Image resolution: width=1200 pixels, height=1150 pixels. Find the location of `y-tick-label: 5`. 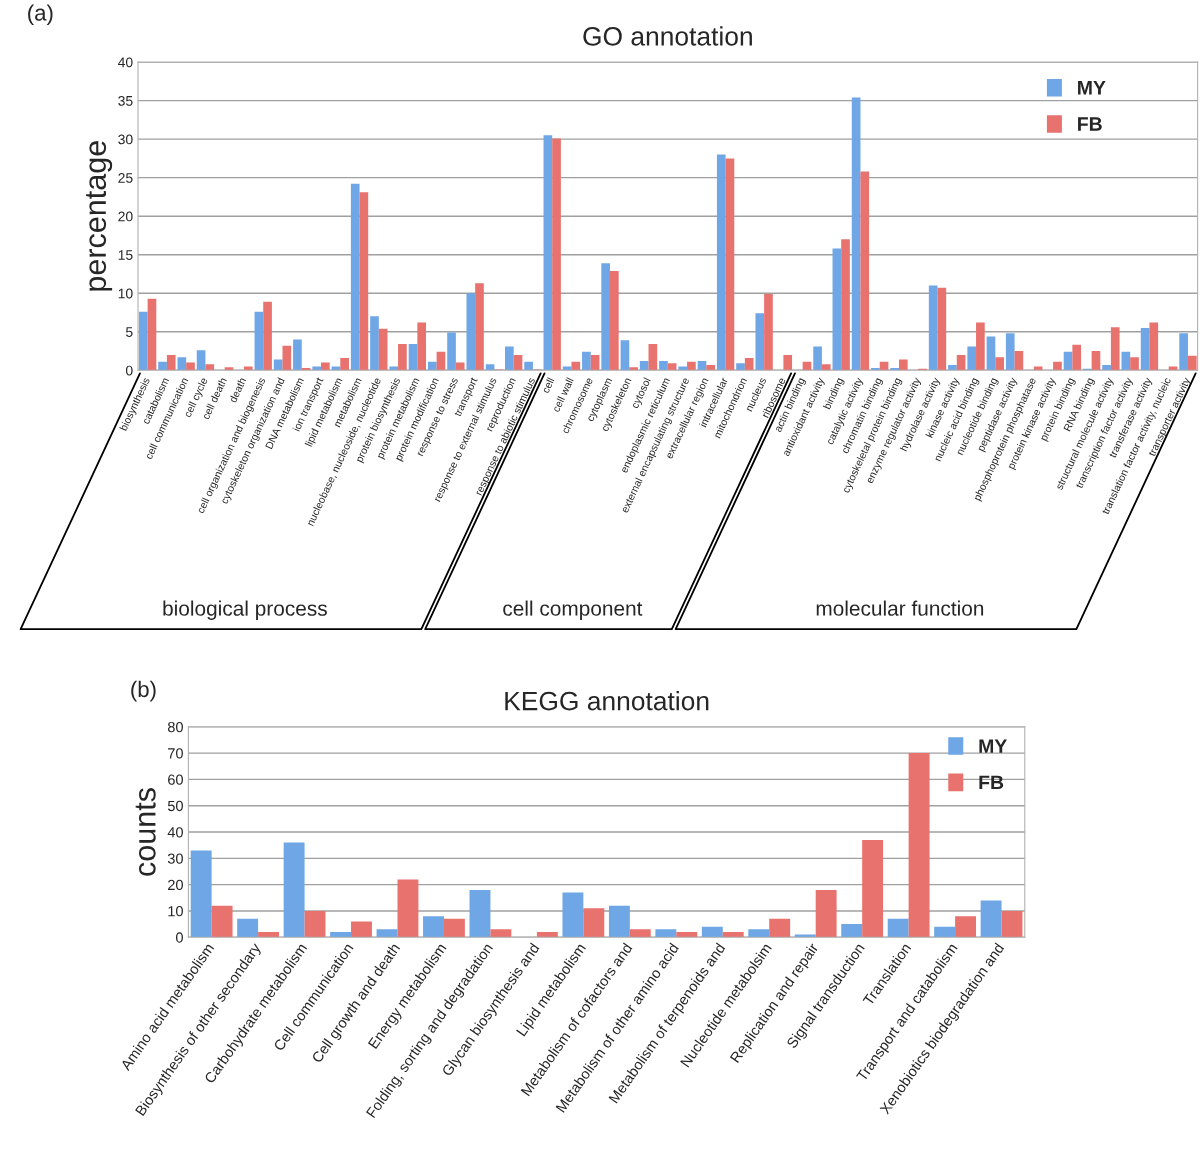

y-tick-label: 5 is located at coordinates (129, 332).